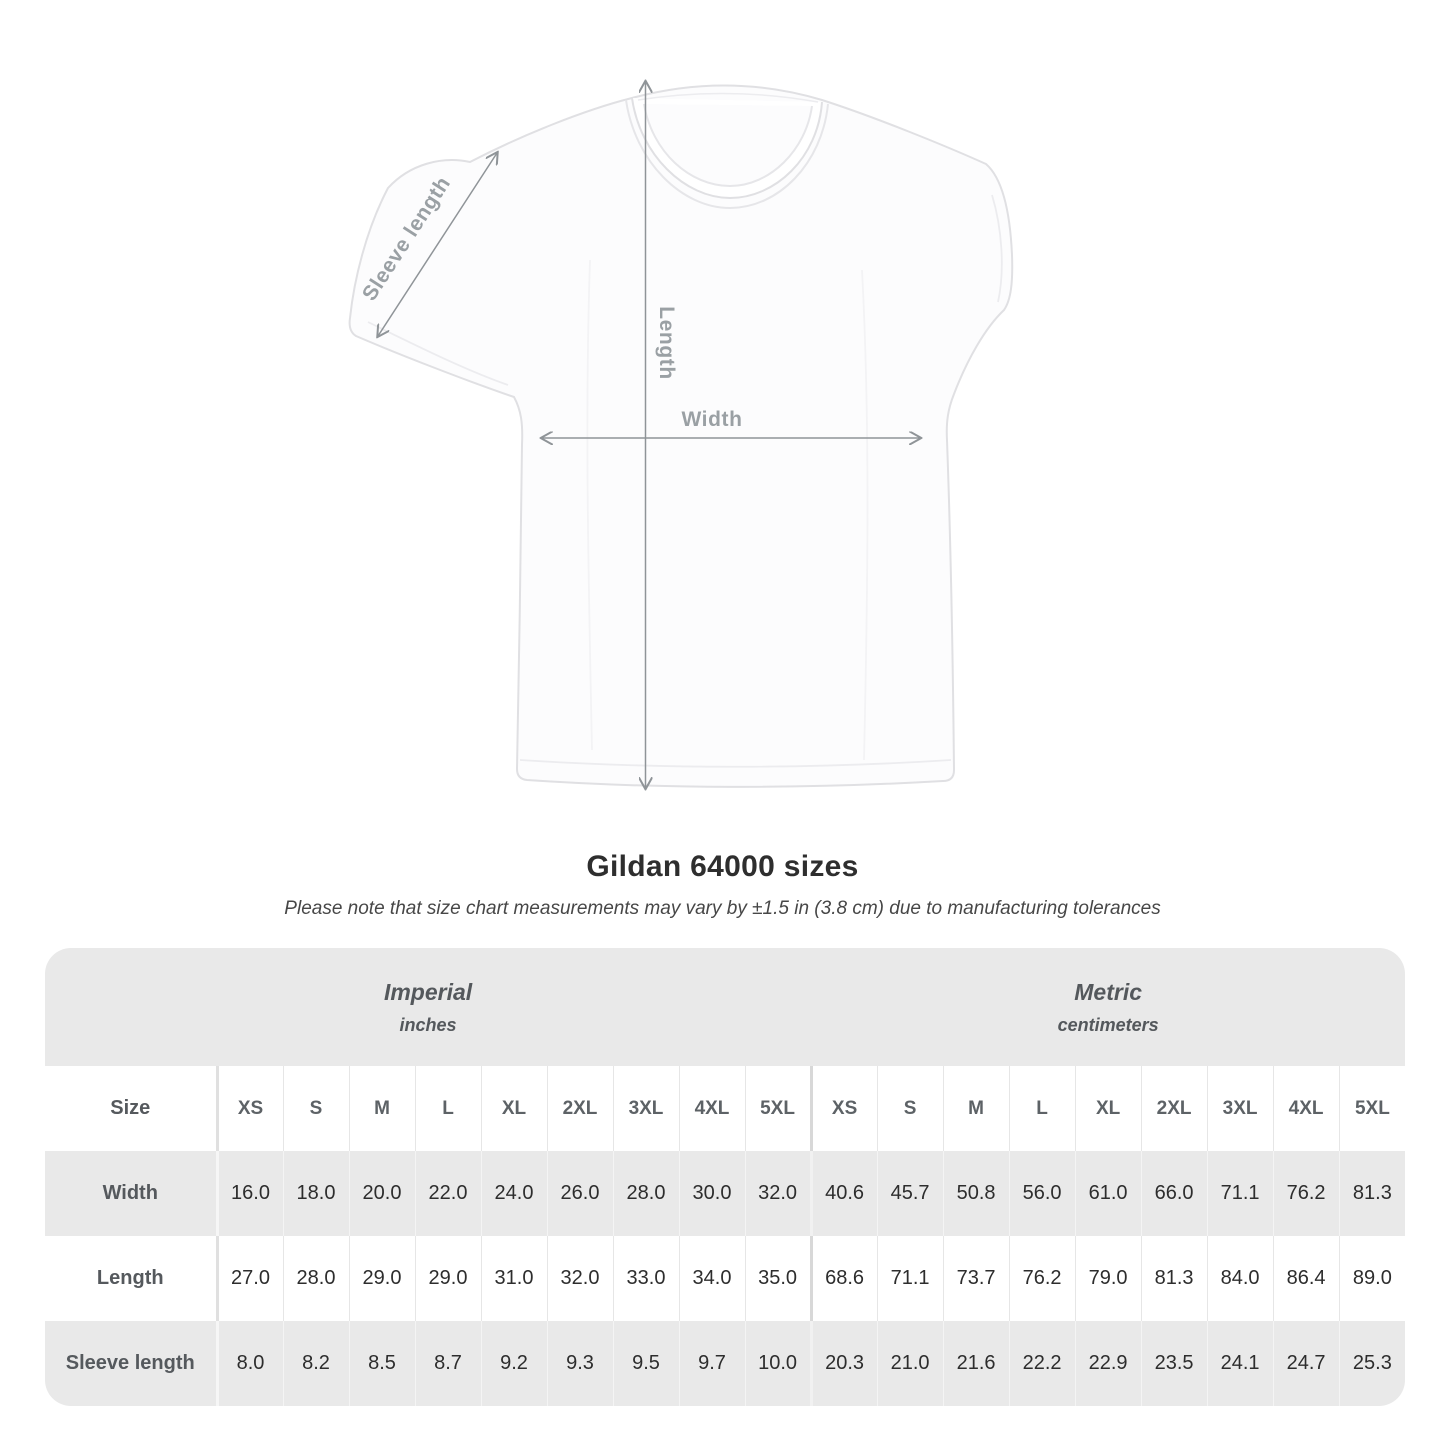 Image resolution: width=1445 pixels, height=1445 pixels. Describe the element at coordinates (579, 1193) in the screenshot. I see `value-cell: 26.0` at that location.